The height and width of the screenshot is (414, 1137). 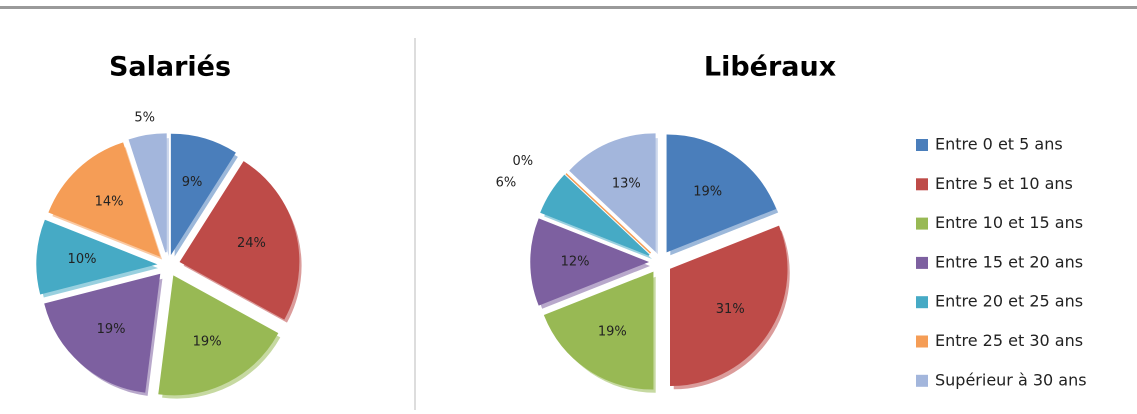 I want to click on data-label: 5%, so click(x=144, y=117).